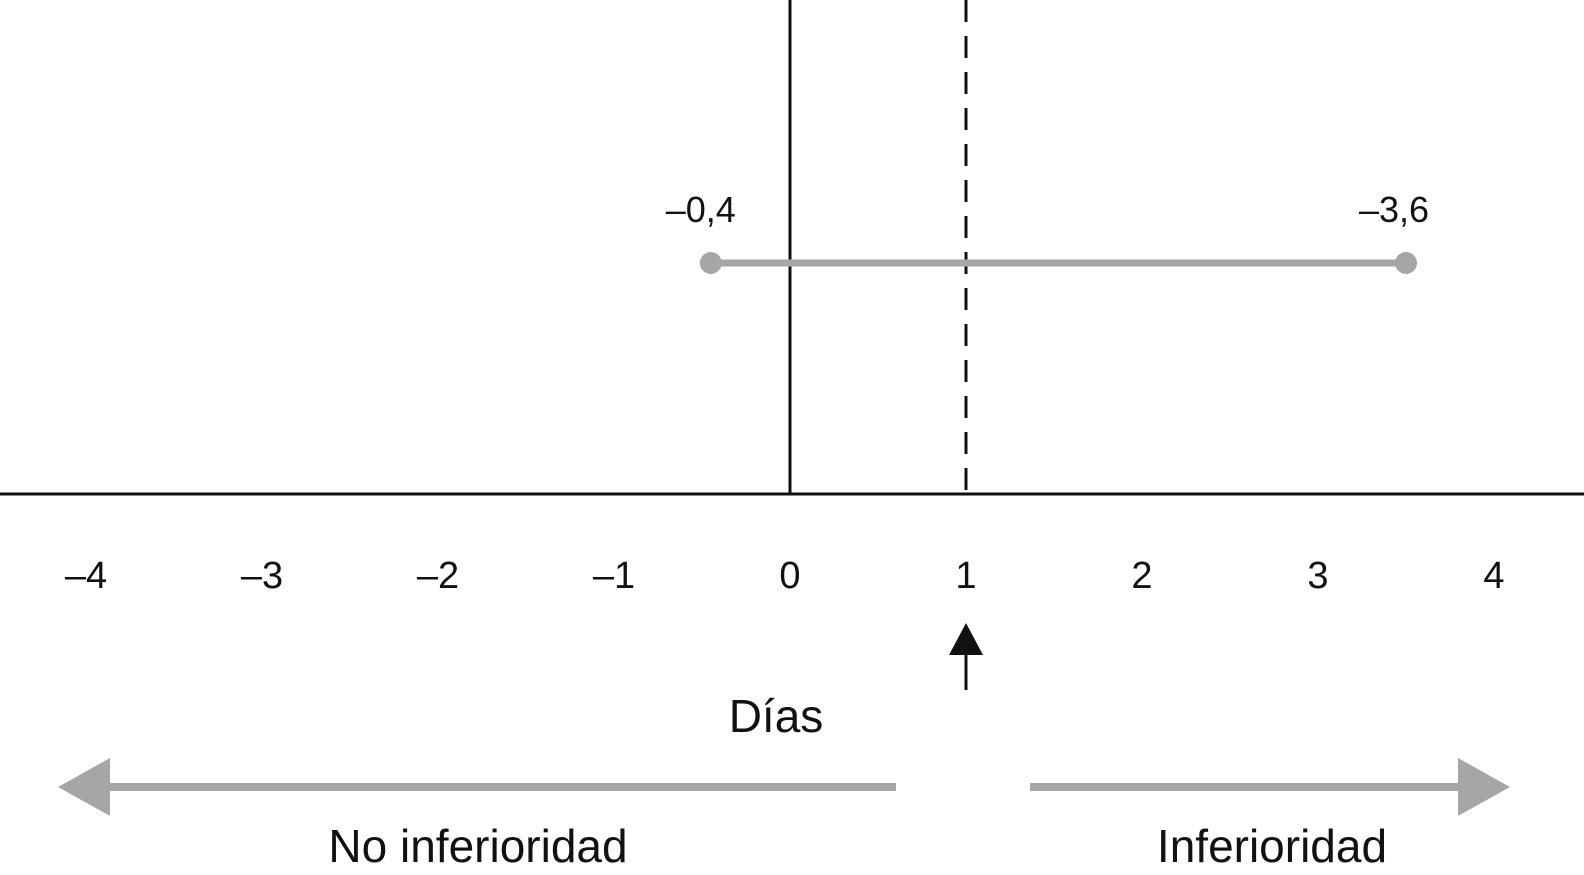  I want to click on x-axis-tick-label: 3, so click(1317, 576).